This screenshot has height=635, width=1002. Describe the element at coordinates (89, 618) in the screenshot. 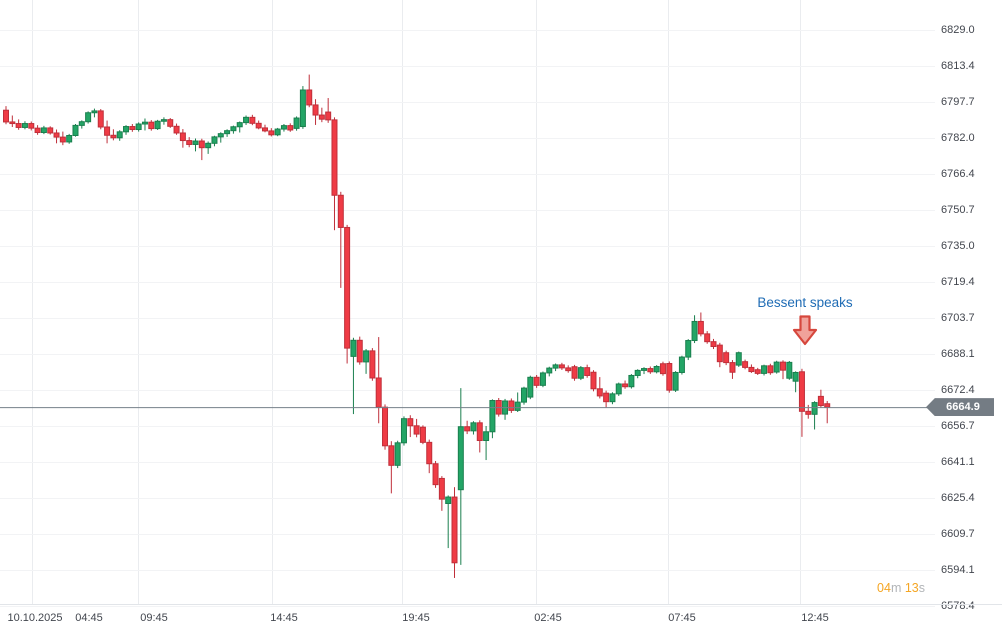

I see `time-tick-label: 04:45` at that location.